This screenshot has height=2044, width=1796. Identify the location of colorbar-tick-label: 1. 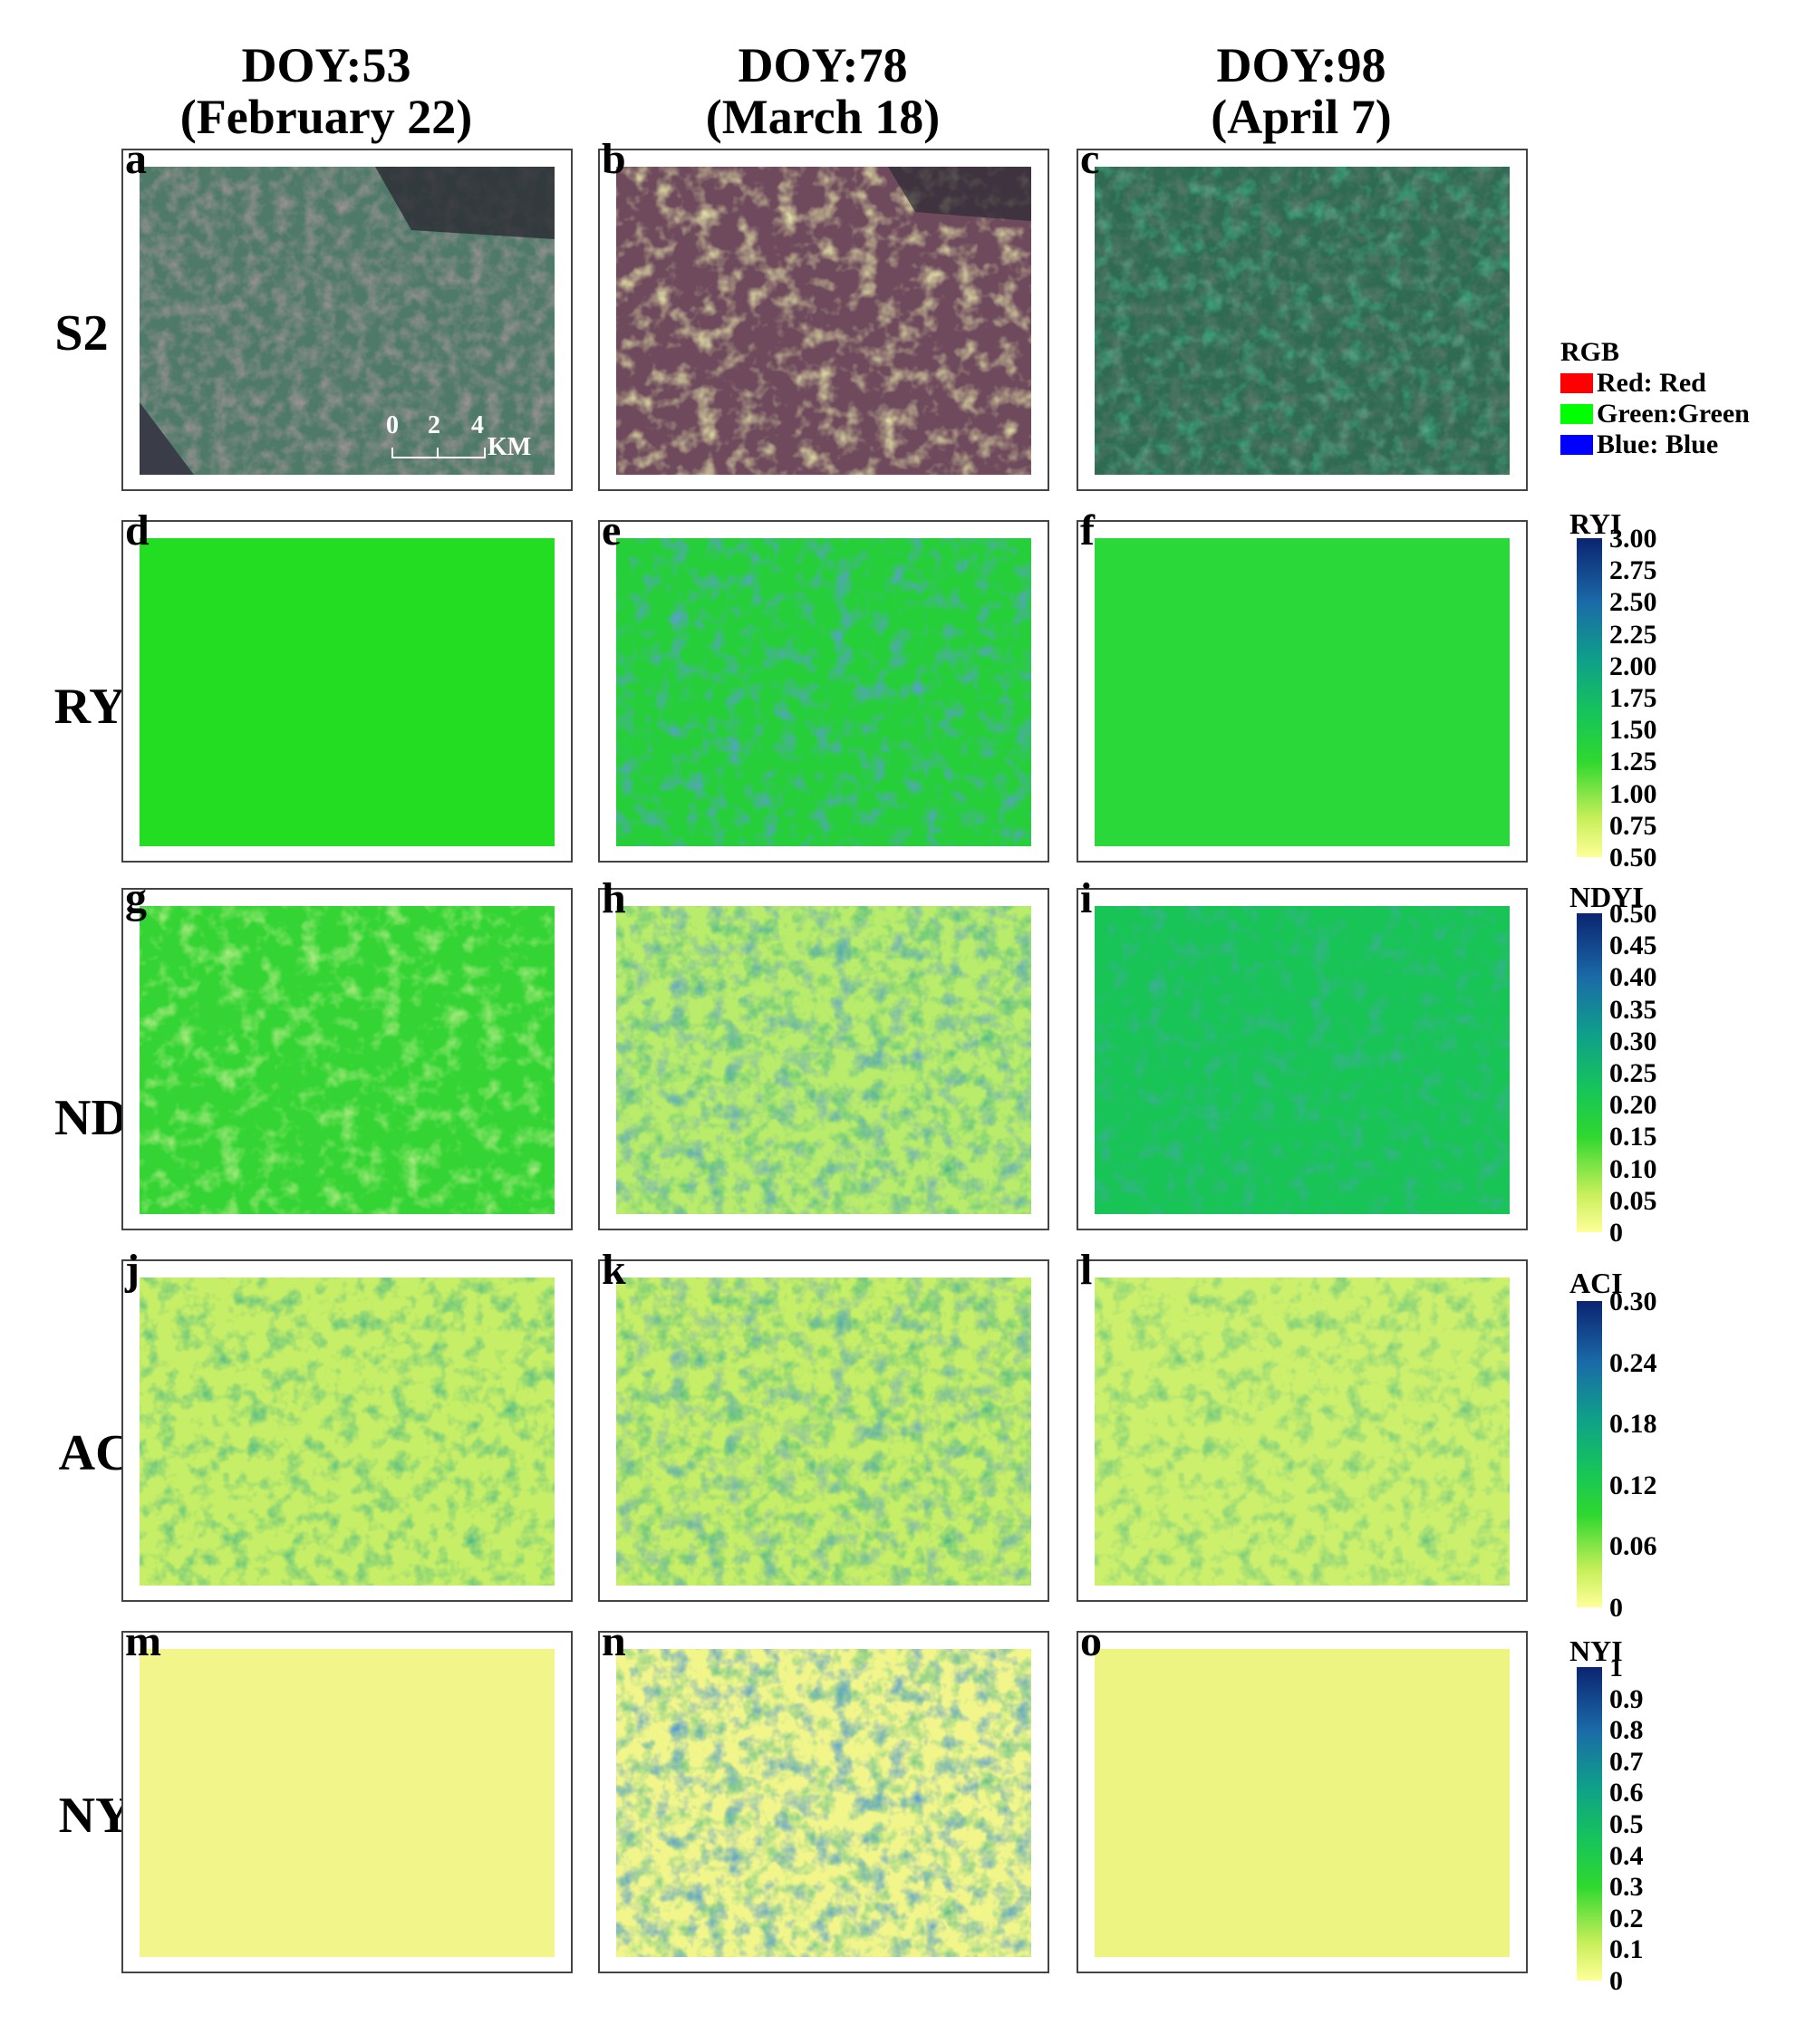
(1616, 1667).